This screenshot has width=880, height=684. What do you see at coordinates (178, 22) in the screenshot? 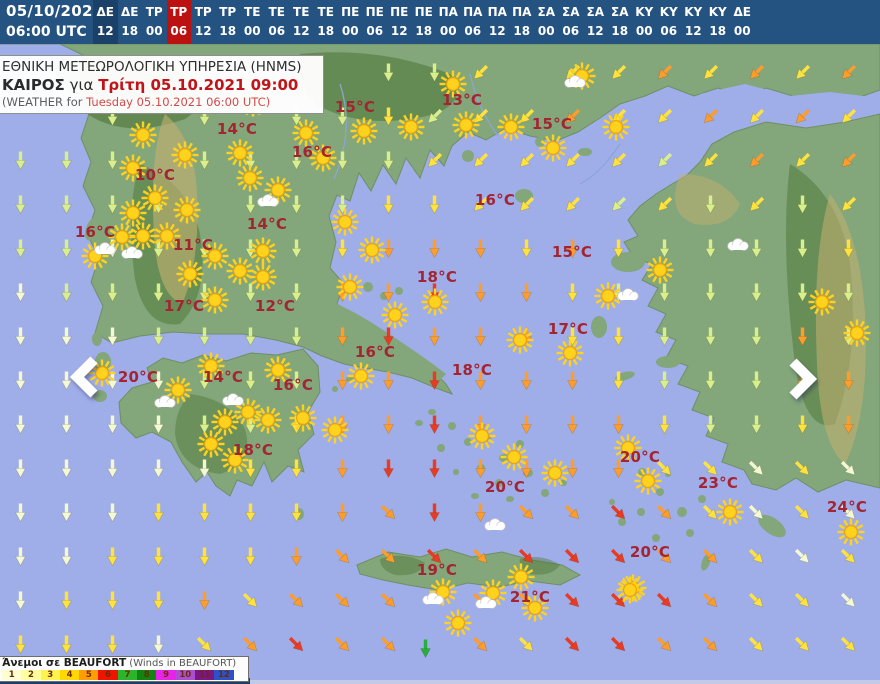
I see `timestep-col-ΤΡ-06: ΤΡ 06` at bounding box center [178, 22].